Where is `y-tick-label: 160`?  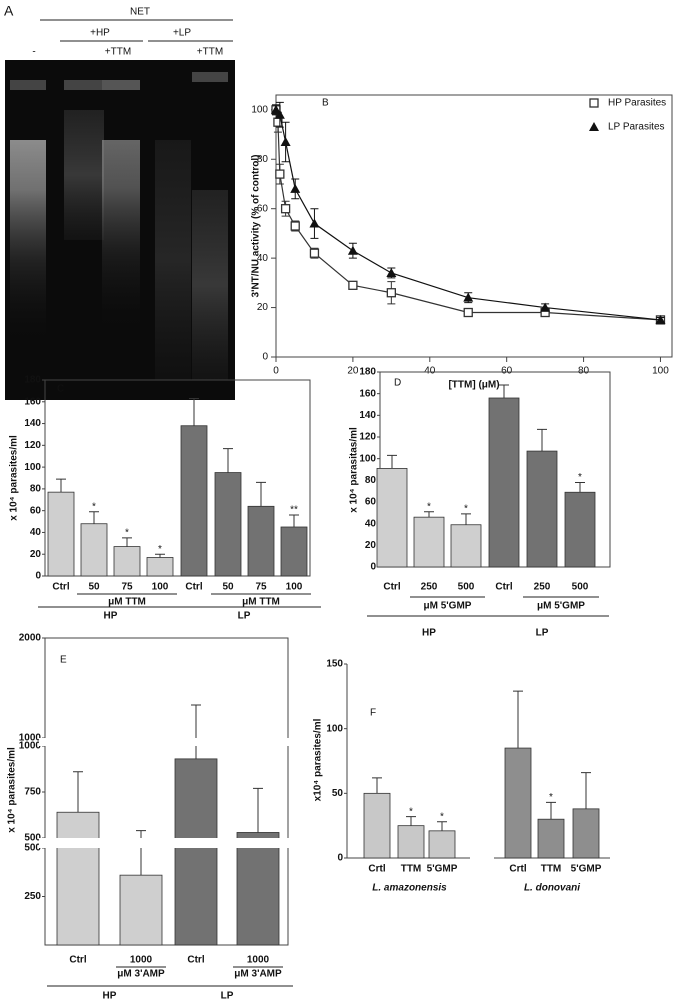
y-tick-label: 160 is located at coordinates (32, 401).